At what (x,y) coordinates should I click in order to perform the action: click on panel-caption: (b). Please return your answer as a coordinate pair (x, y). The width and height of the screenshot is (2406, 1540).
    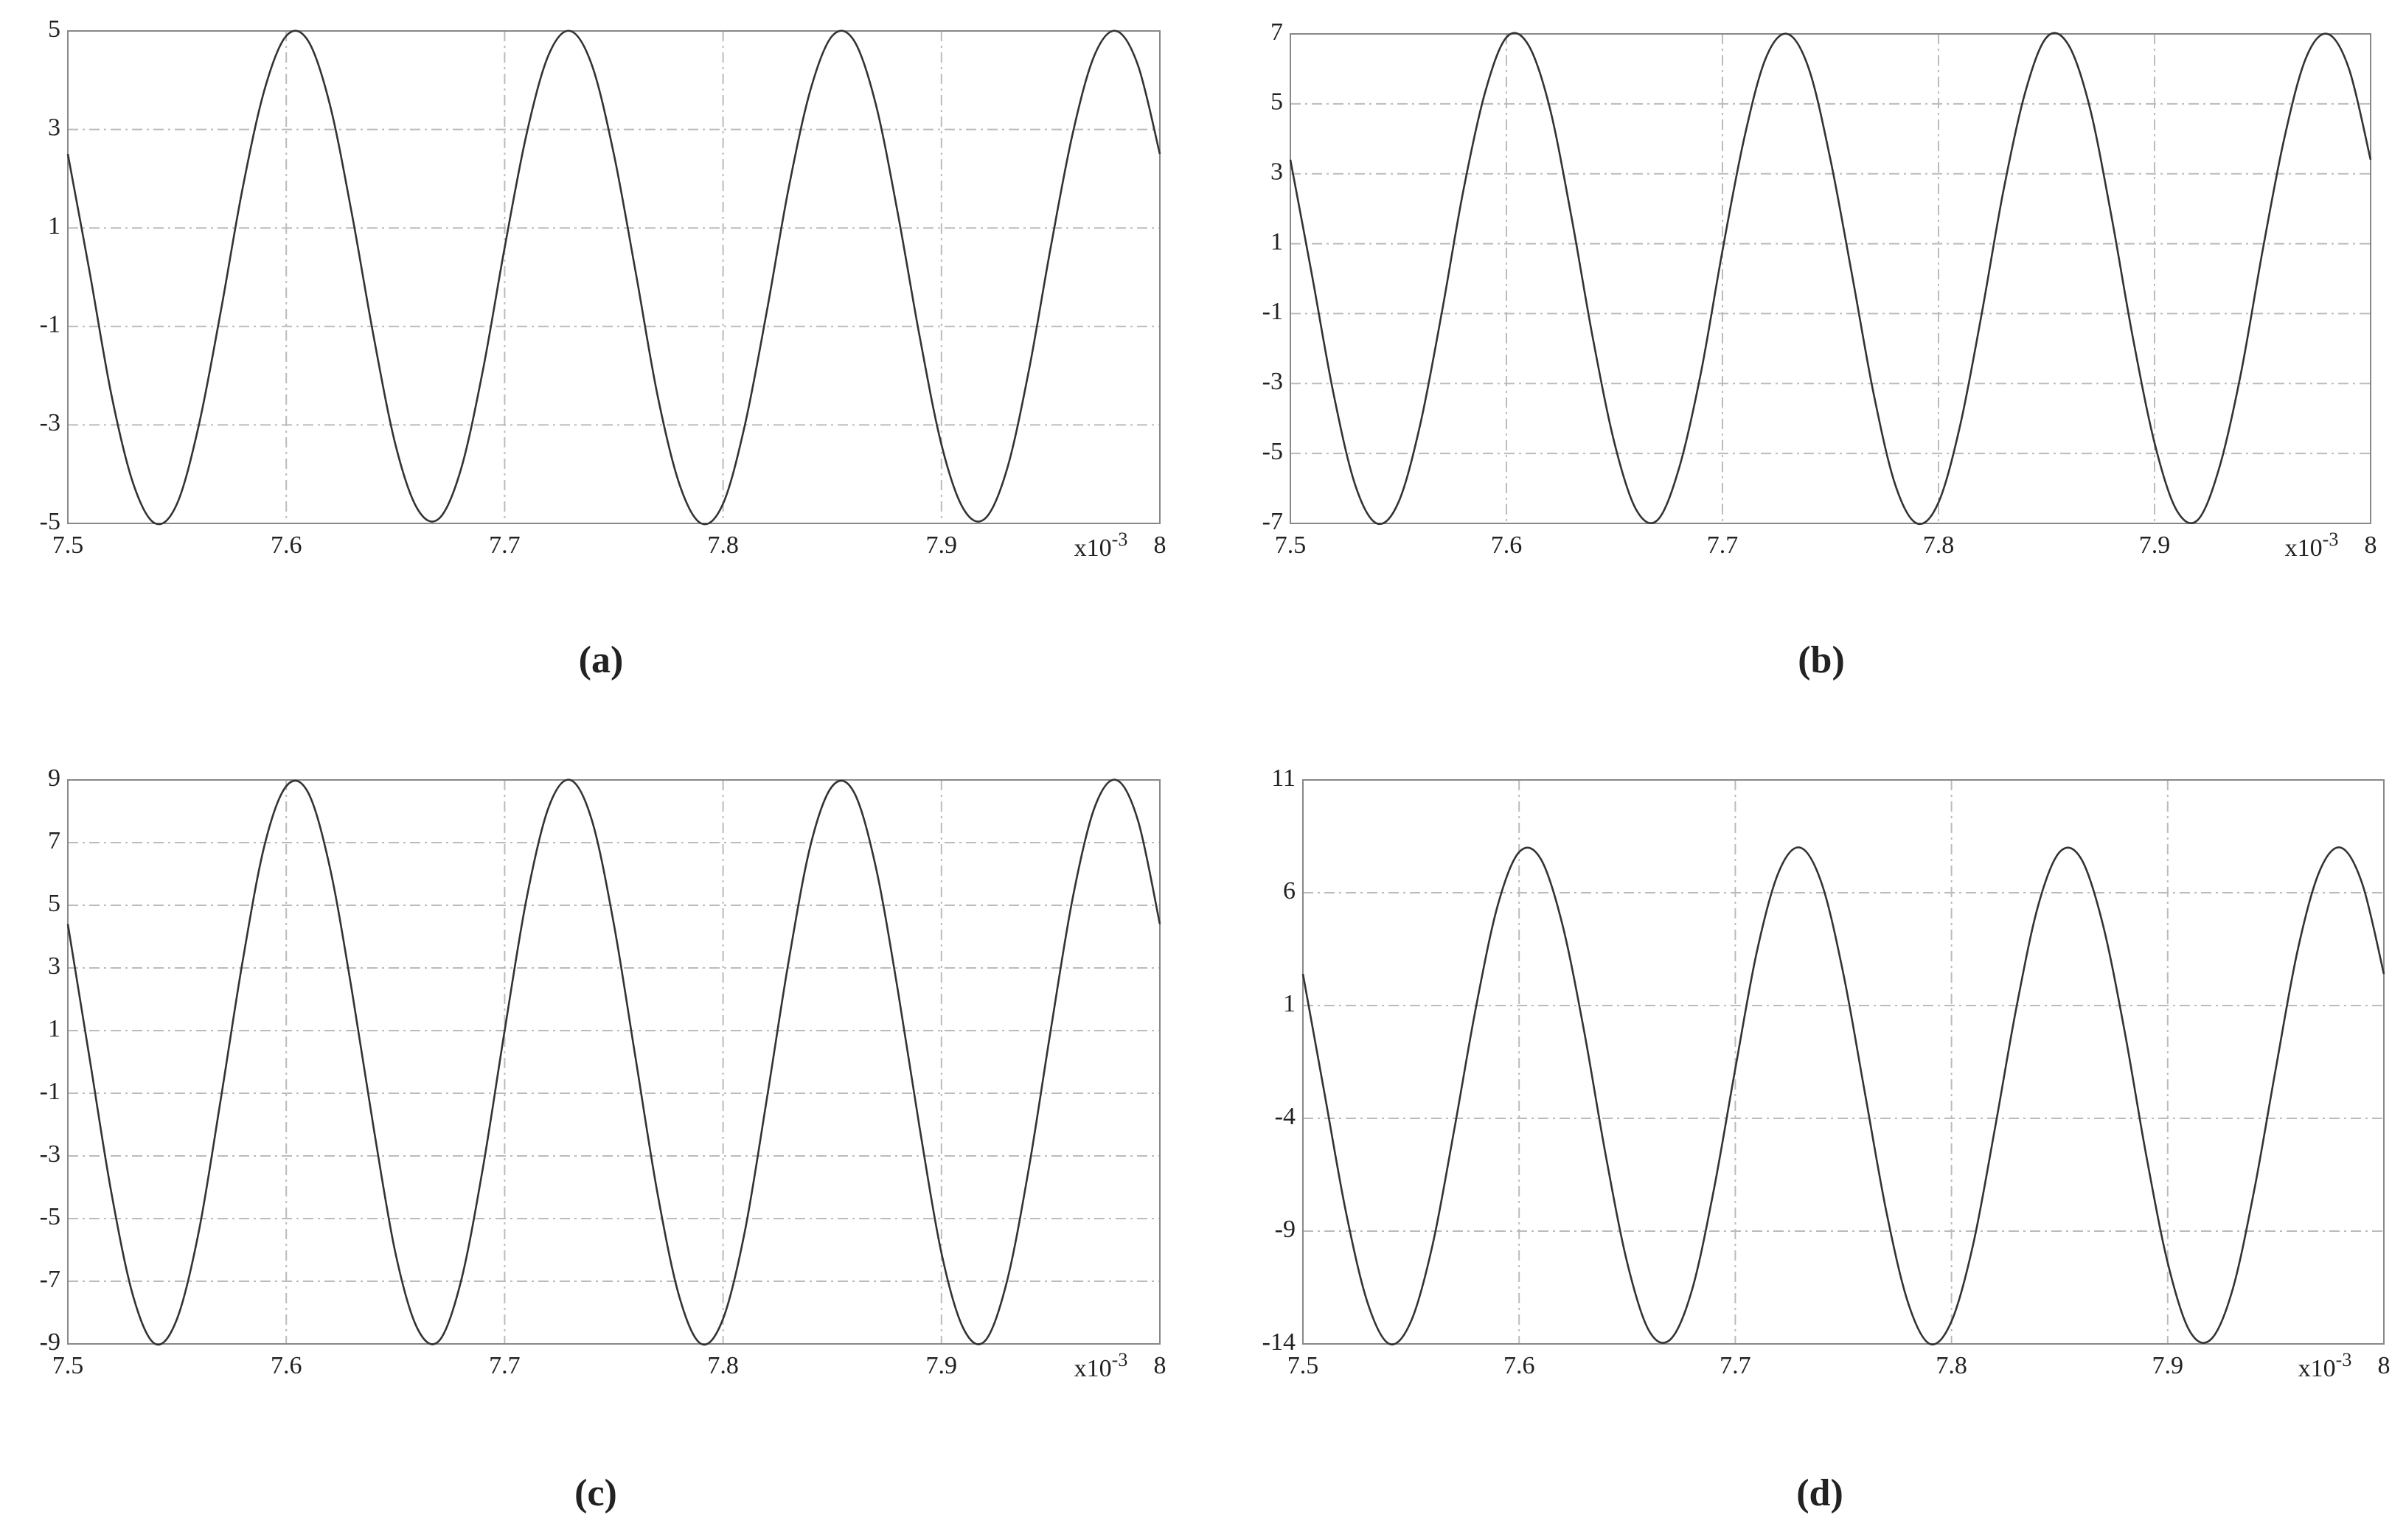
    Looking at the image, I should click on (1821, 660).